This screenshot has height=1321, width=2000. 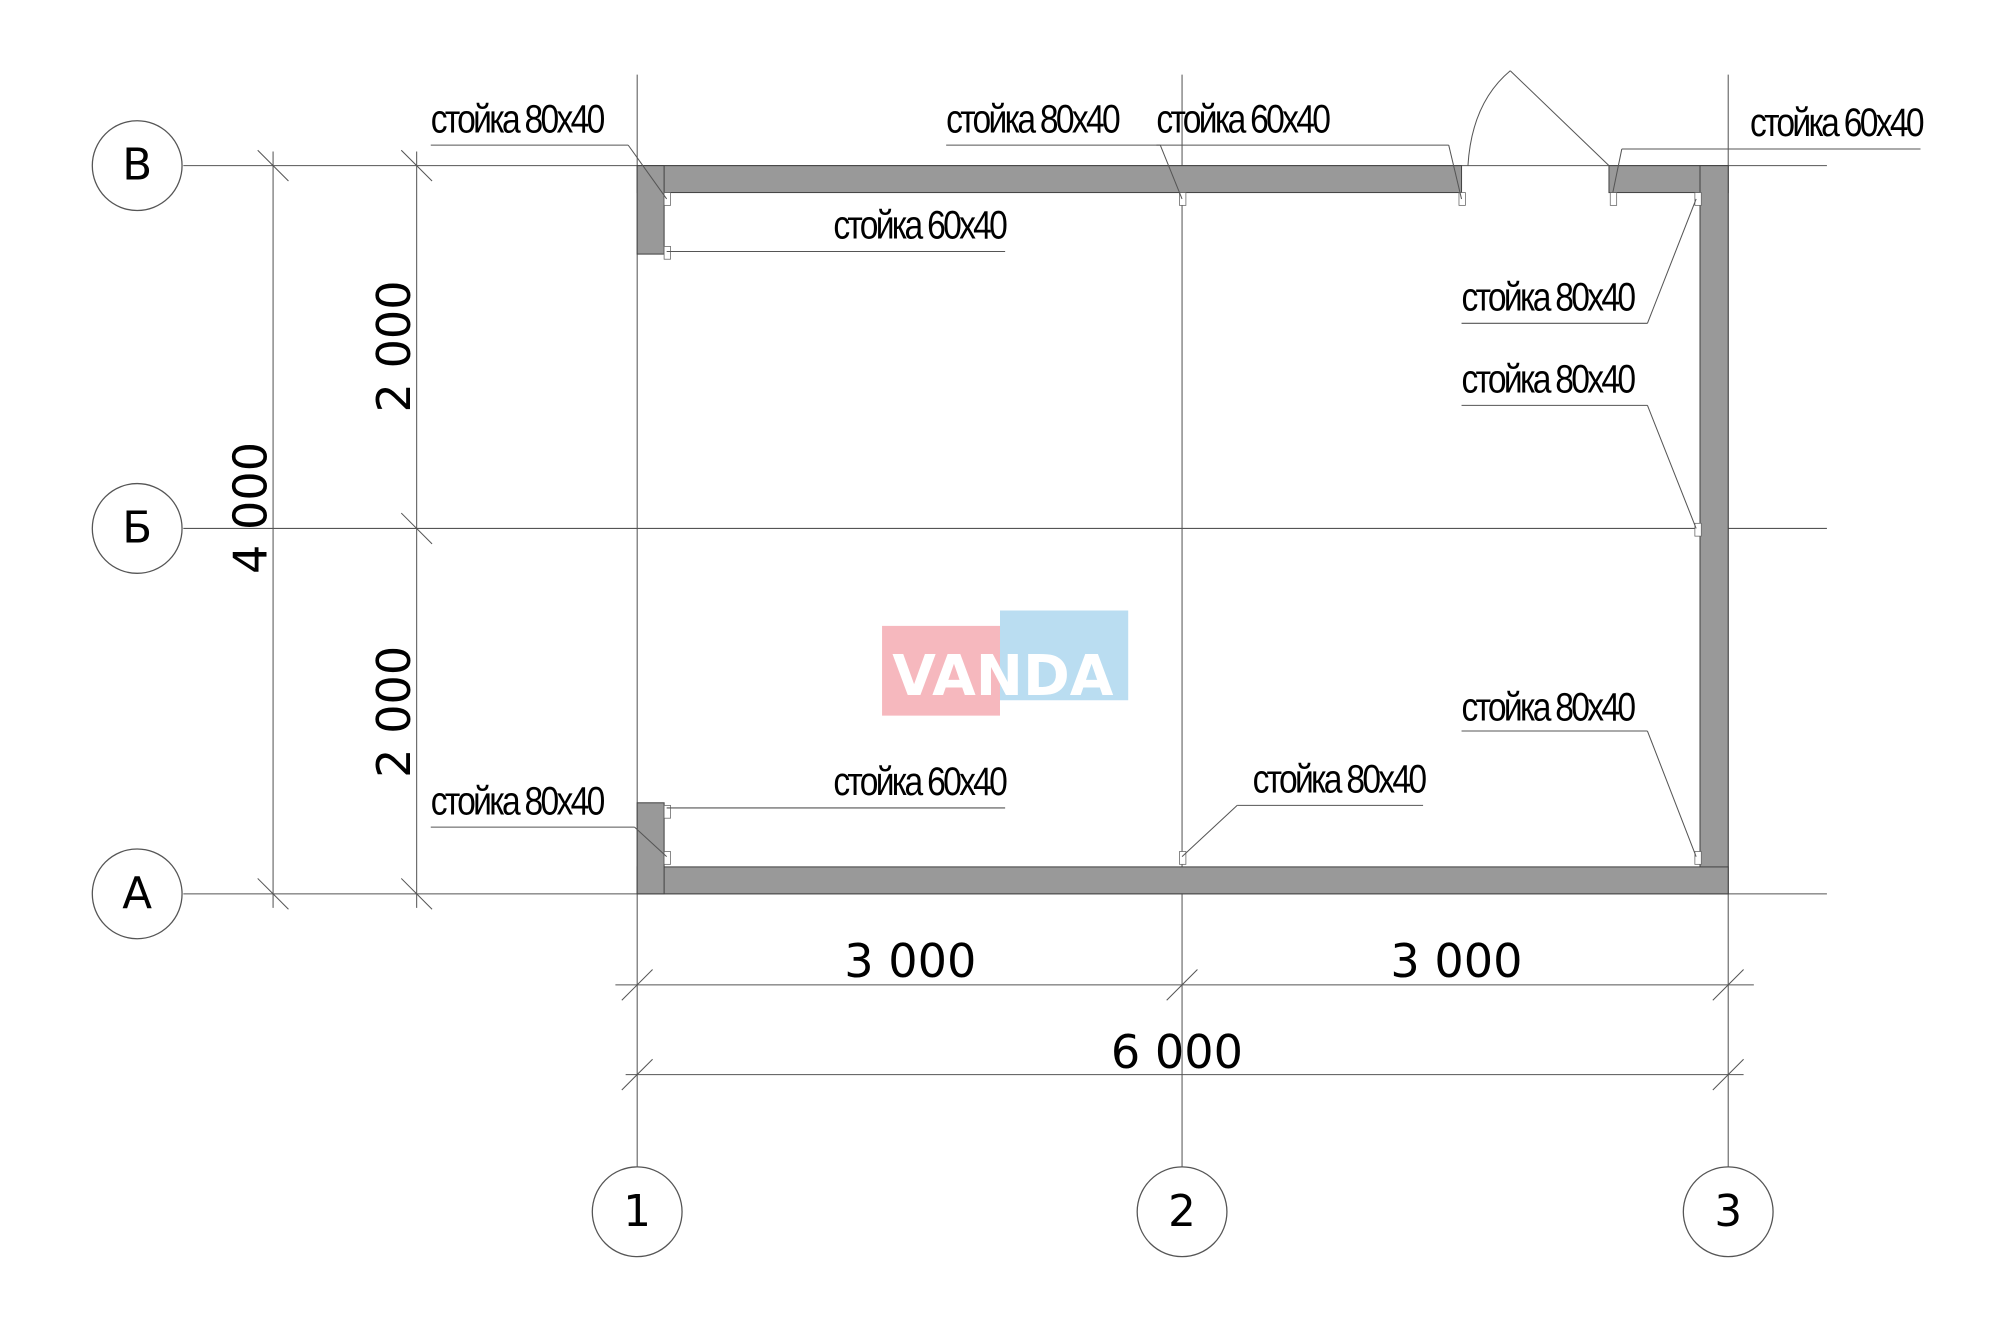 I want to click on axis-marker-column: 3, so click(x=1728, y=1212).